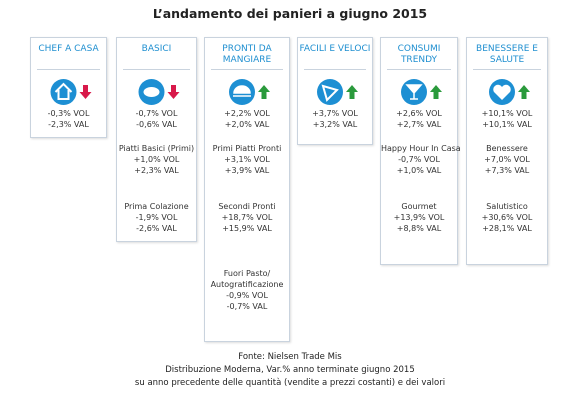  What do you see at coordinates (507, 206) in the screenshot?
I see `group-label: Salutistico` at bounding box center [507, 206].